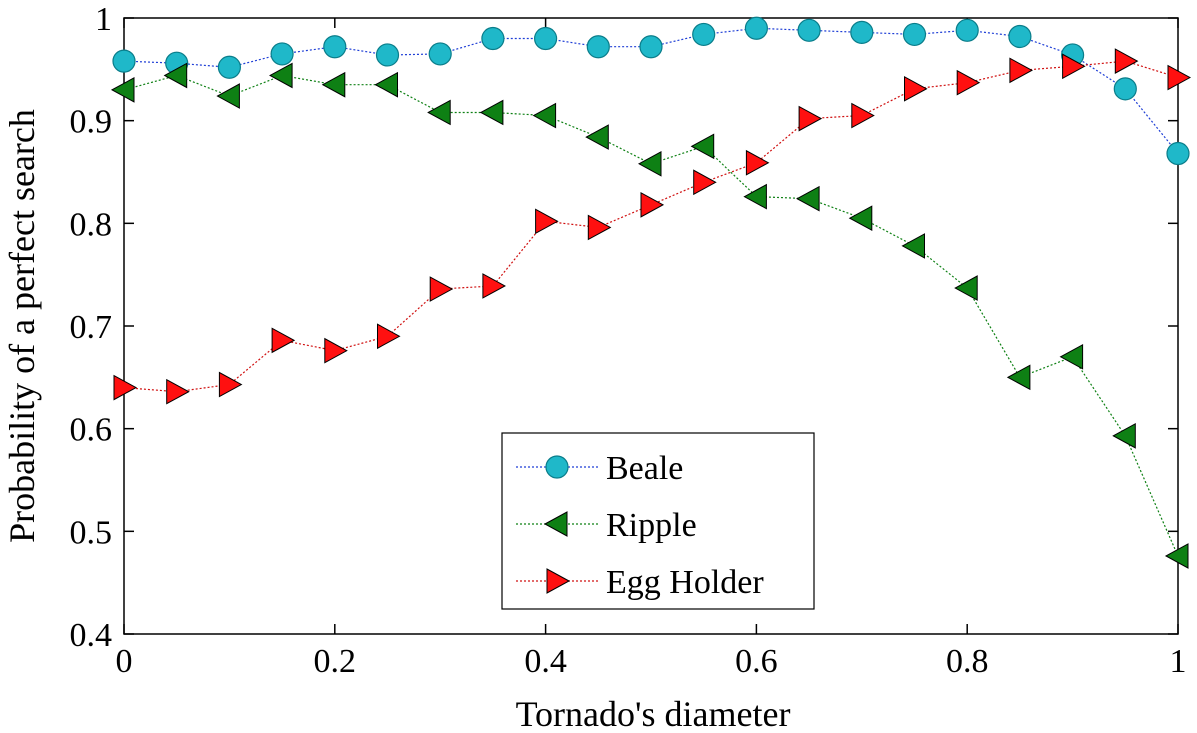 The height and width of the screenshot is (733, 1197). I want to click on legend-label-beale: Beale, so click(644, 468).